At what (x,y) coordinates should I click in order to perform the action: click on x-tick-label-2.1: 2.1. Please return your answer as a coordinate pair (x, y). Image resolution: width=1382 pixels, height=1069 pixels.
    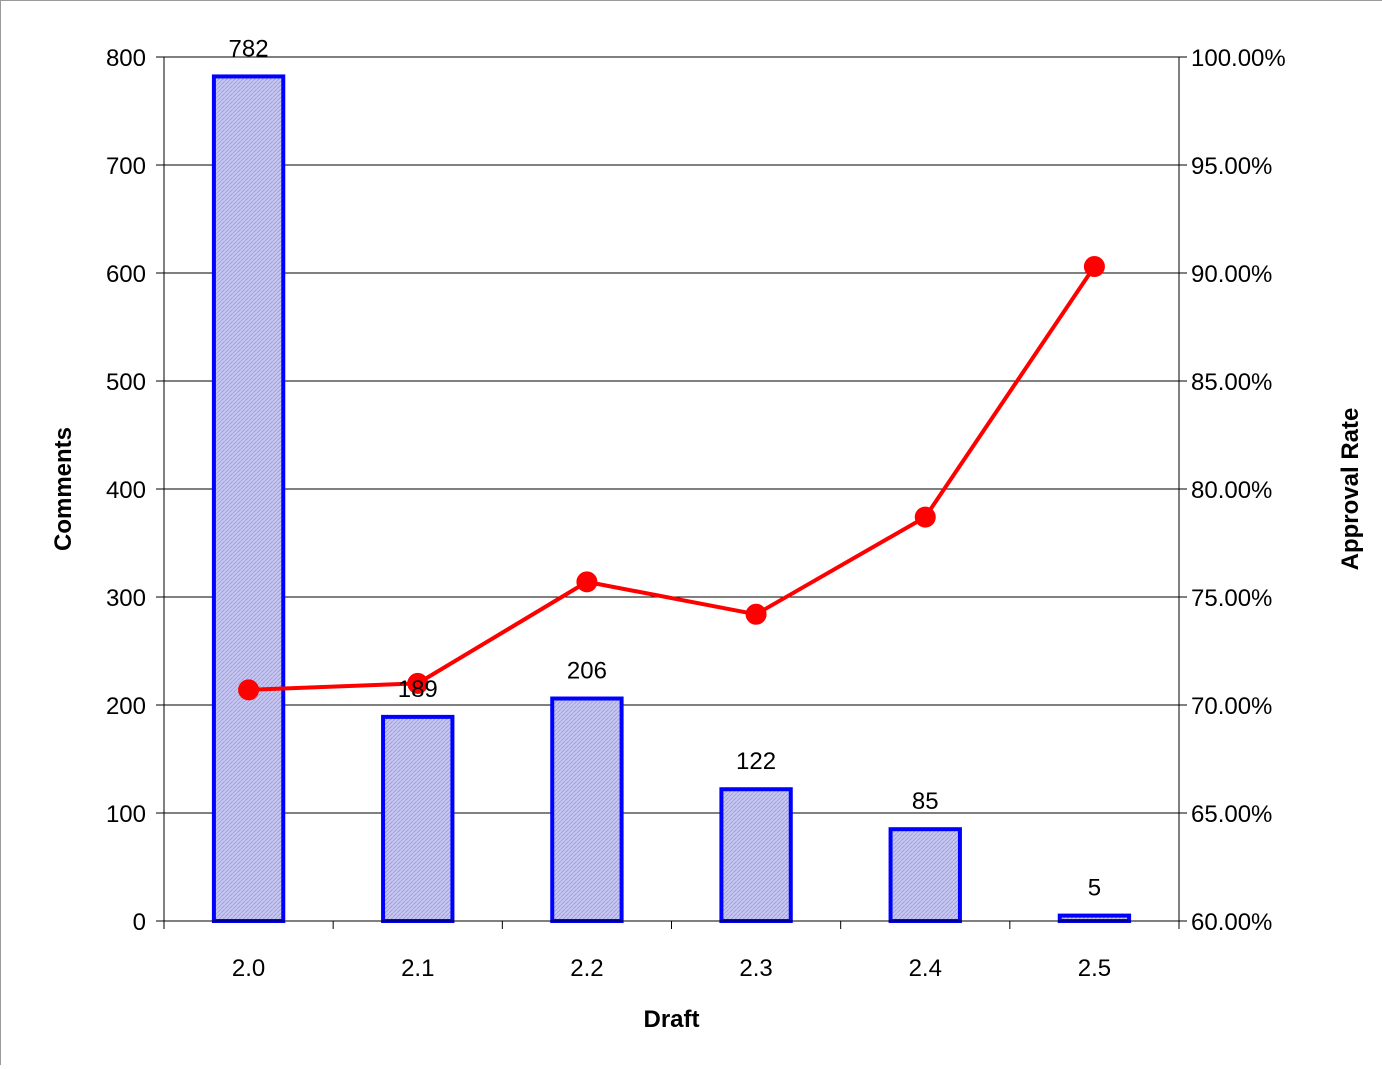
    Looking at the image, I should click on (417, 968).